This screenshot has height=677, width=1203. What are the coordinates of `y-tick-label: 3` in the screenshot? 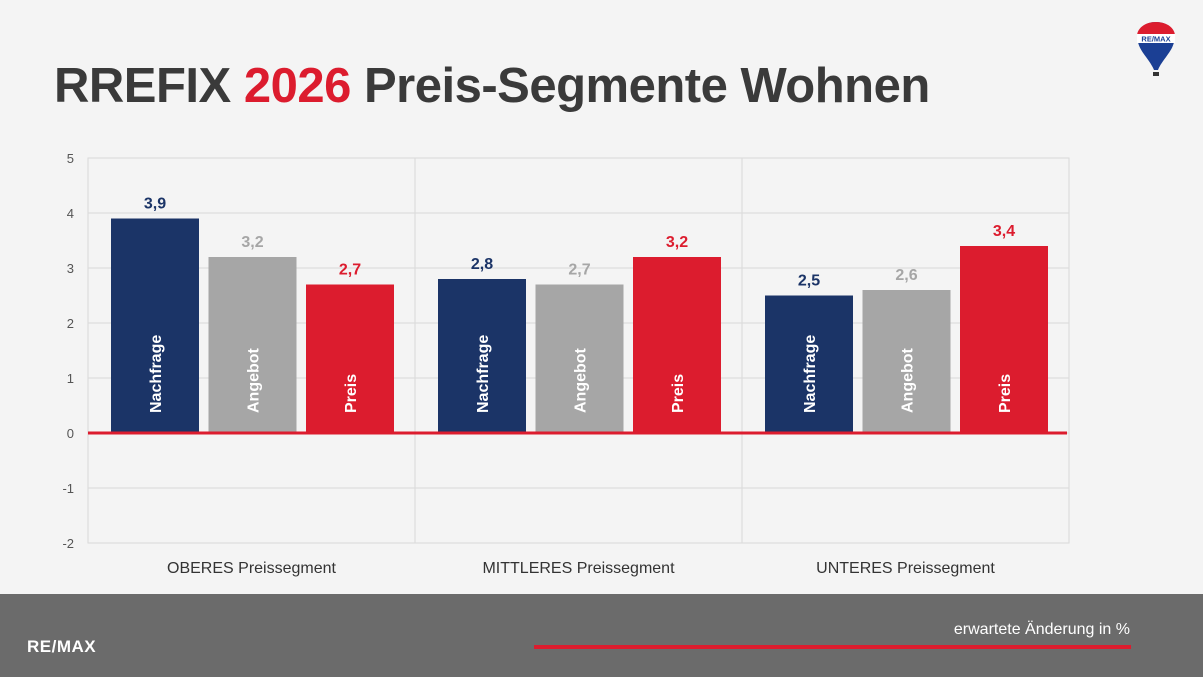 It's located at (70, 268).